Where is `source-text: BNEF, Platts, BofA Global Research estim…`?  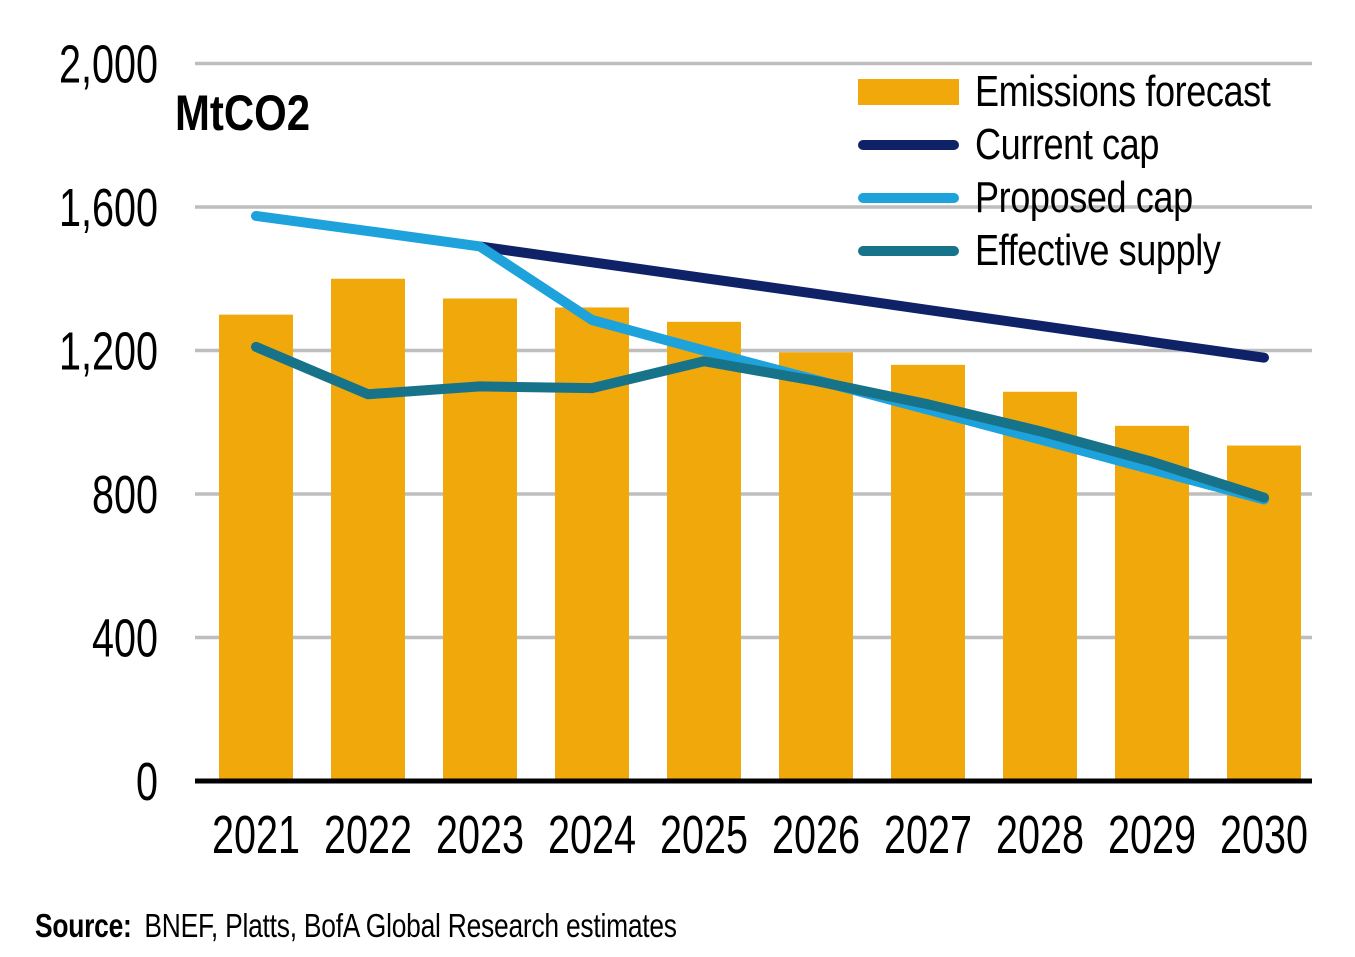
source-text: BNEF, Platts, BofA Global Research estim… is located at coordinates (410, 925).